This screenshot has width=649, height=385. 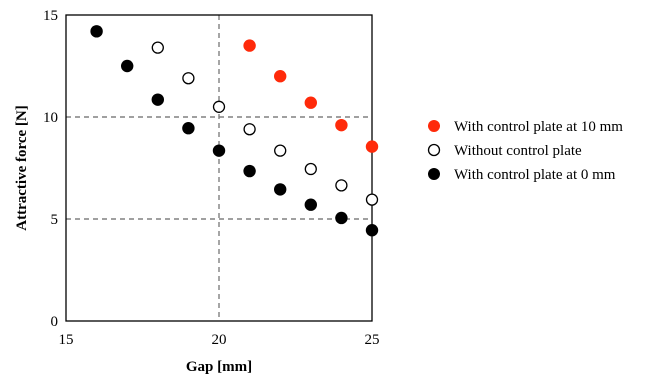 I want to click on y-tick-label: 5, so click(x=55, y=220).